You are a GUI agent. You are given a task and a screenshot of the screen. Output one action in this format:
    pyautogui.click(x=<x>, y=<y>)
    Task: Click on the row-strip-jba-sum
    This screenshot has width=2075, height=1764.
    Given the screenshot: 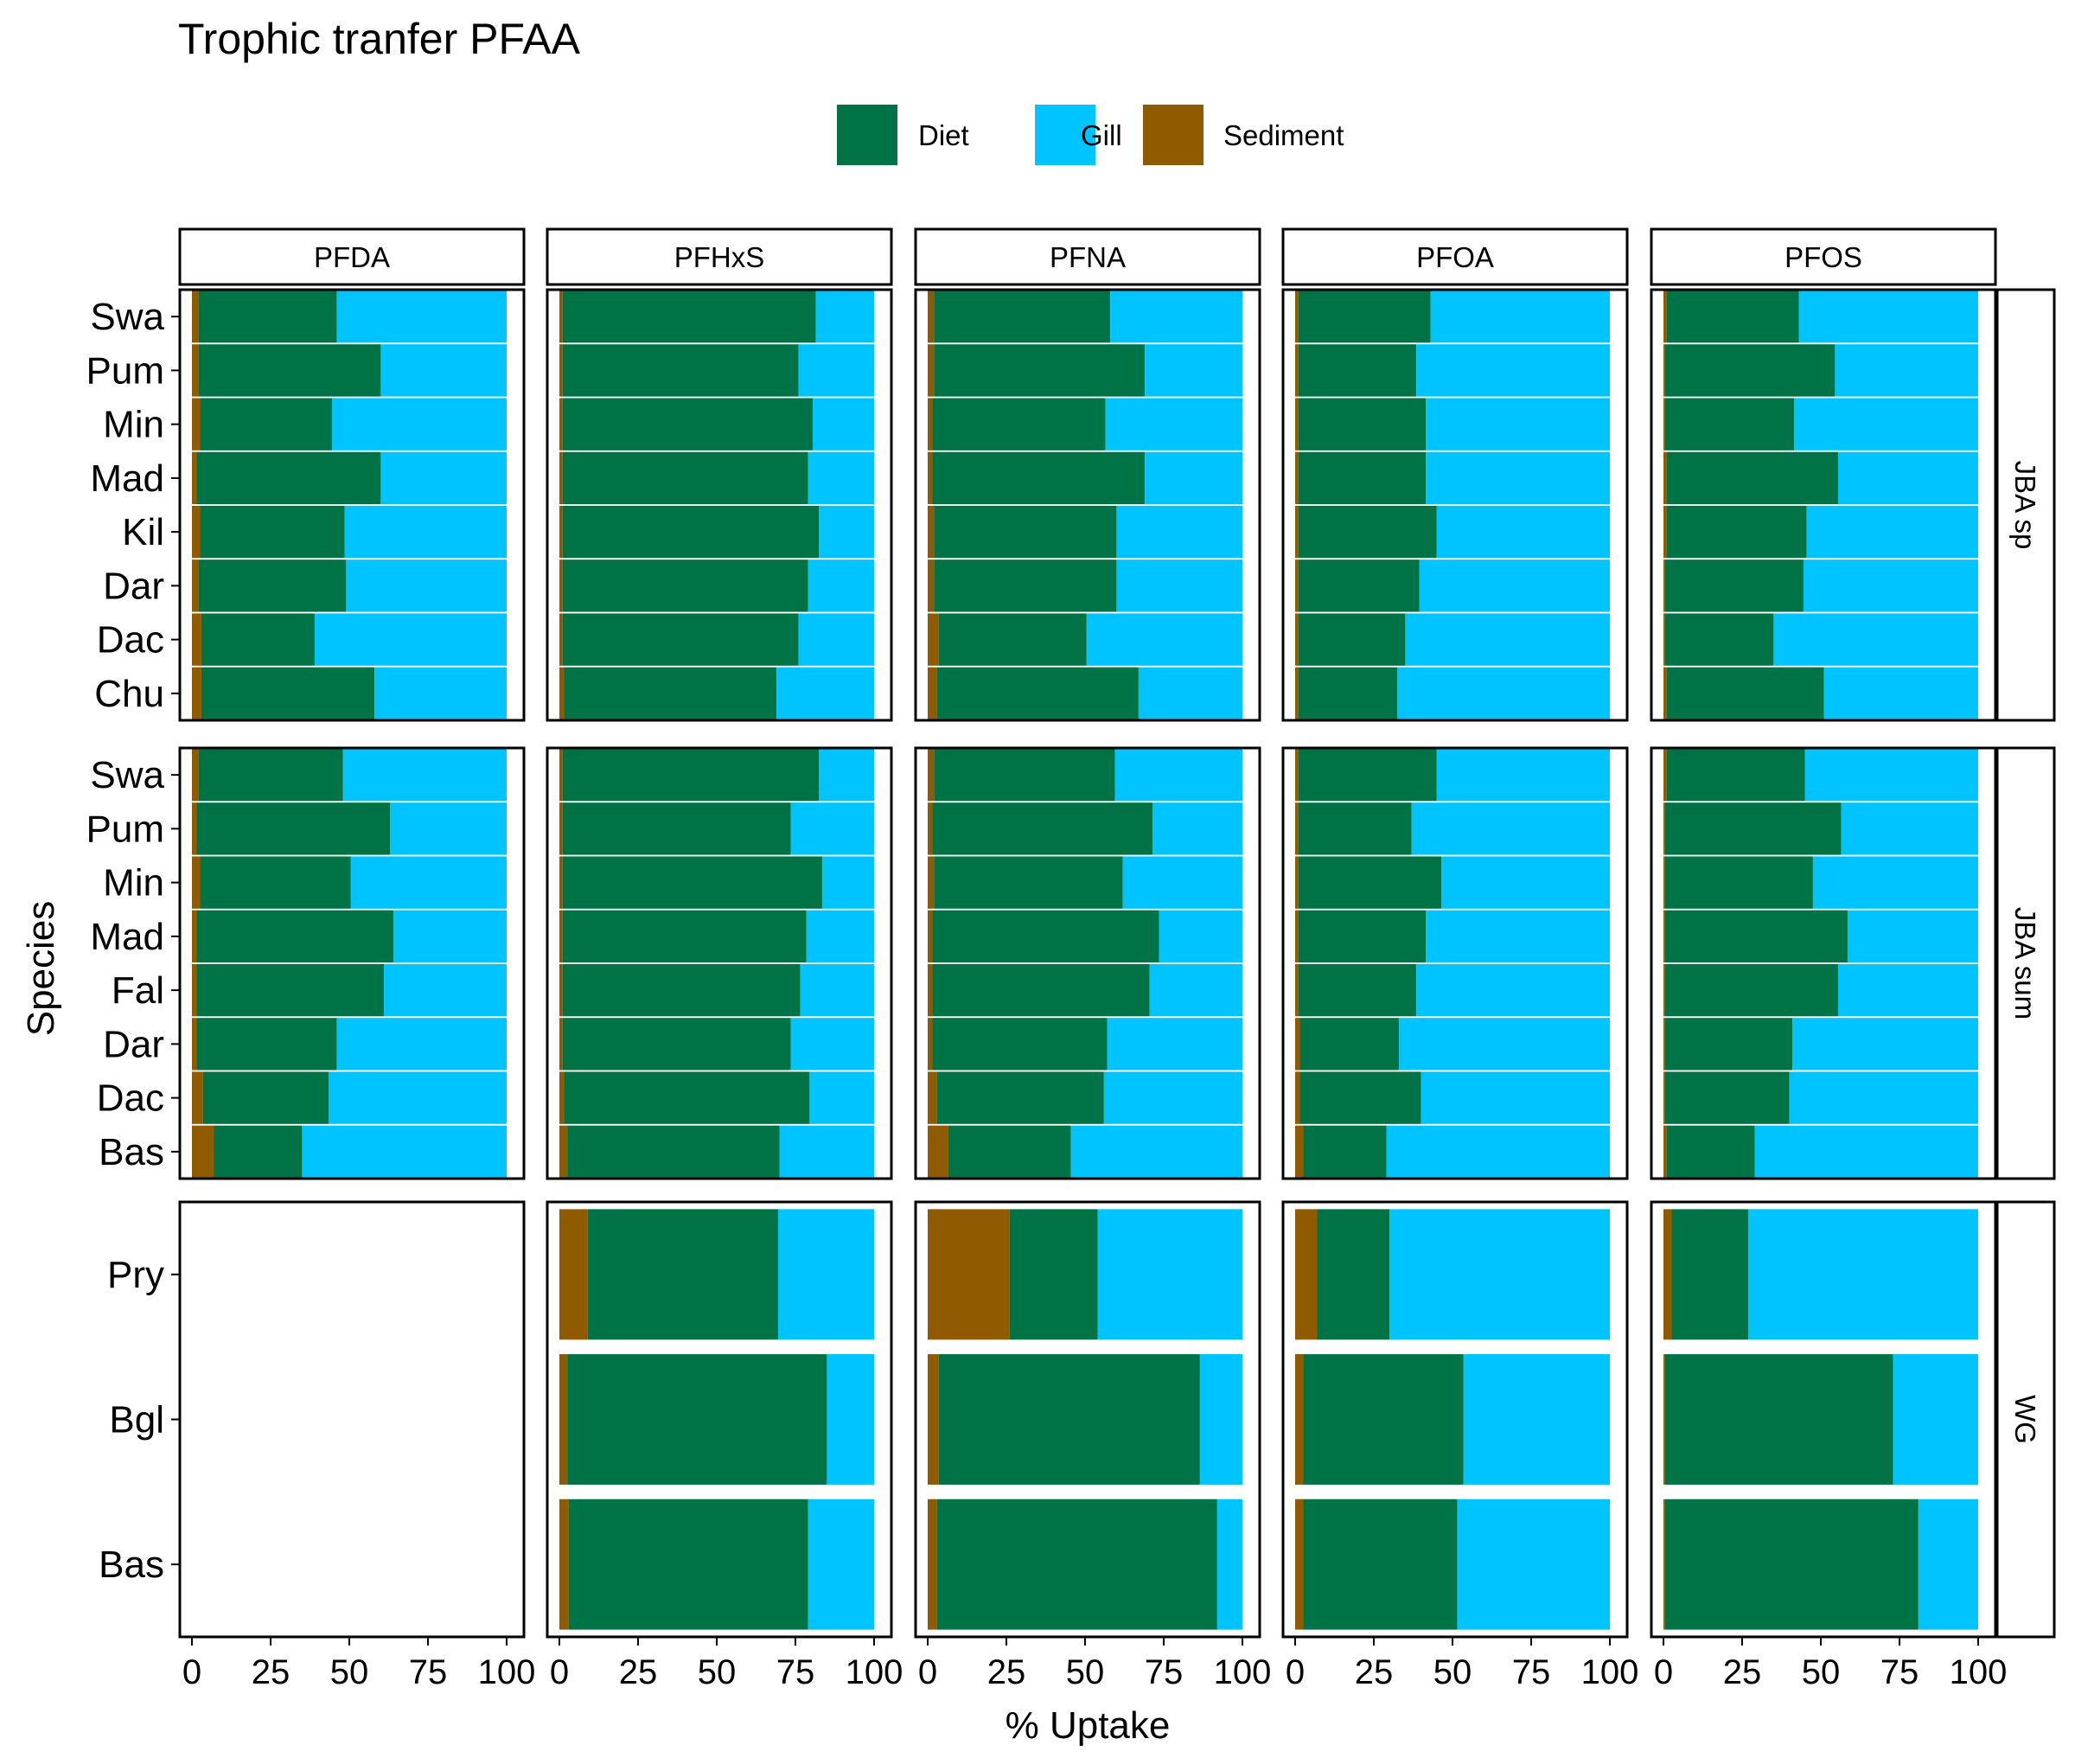 What is the action you would take?
    pyautogui.click(x=2025, y=963)
    